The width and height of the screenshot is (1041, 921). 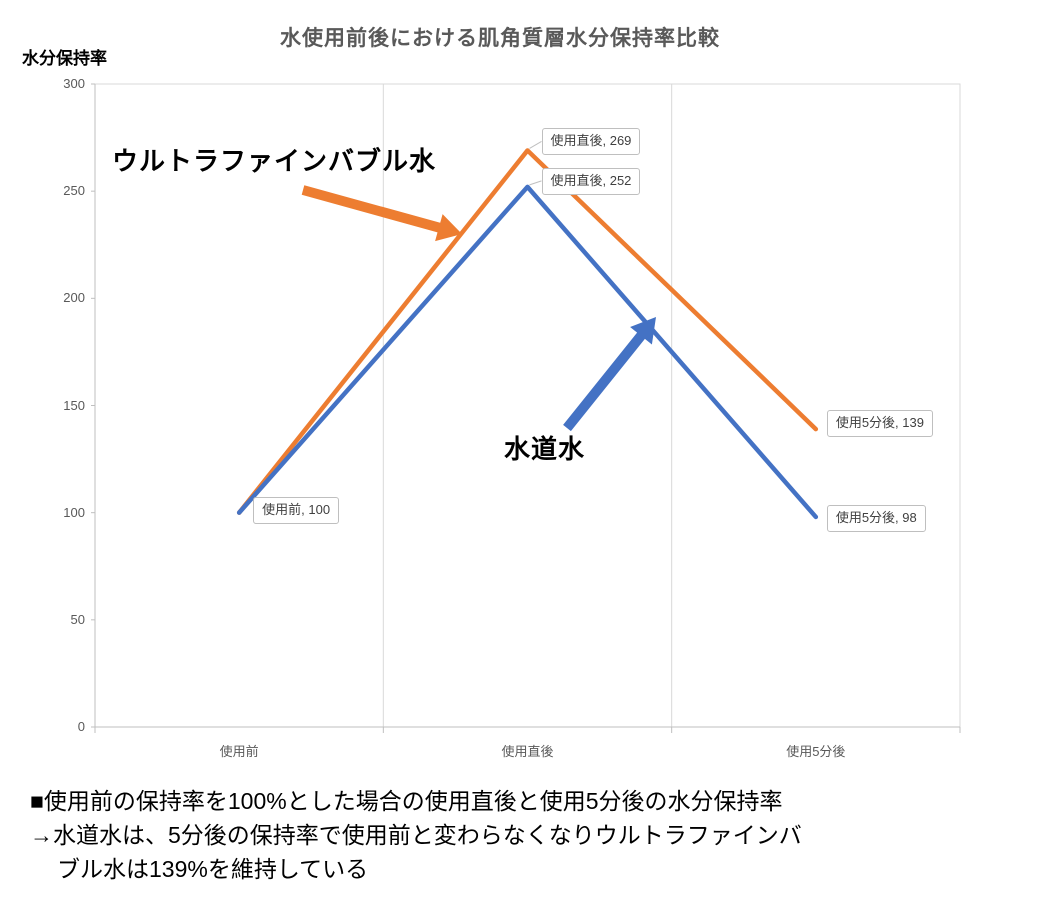 I want to click on data-label: 使用直後, 252, so click(x=591, y=181).